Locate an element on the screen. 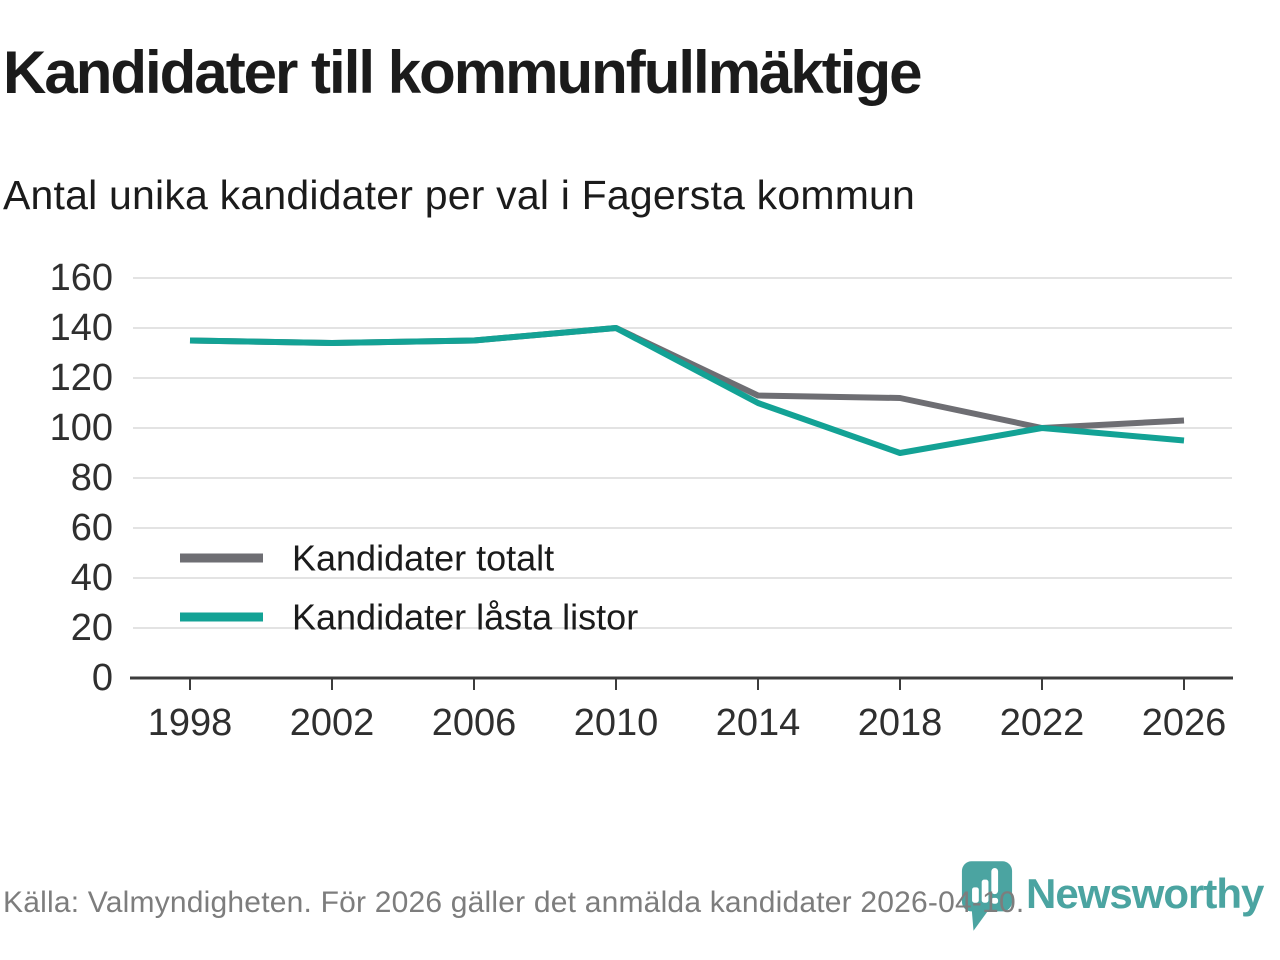 This screenshot has width=1280, height=960. y-tick-label: 140 is located at coordinates (81, 328).